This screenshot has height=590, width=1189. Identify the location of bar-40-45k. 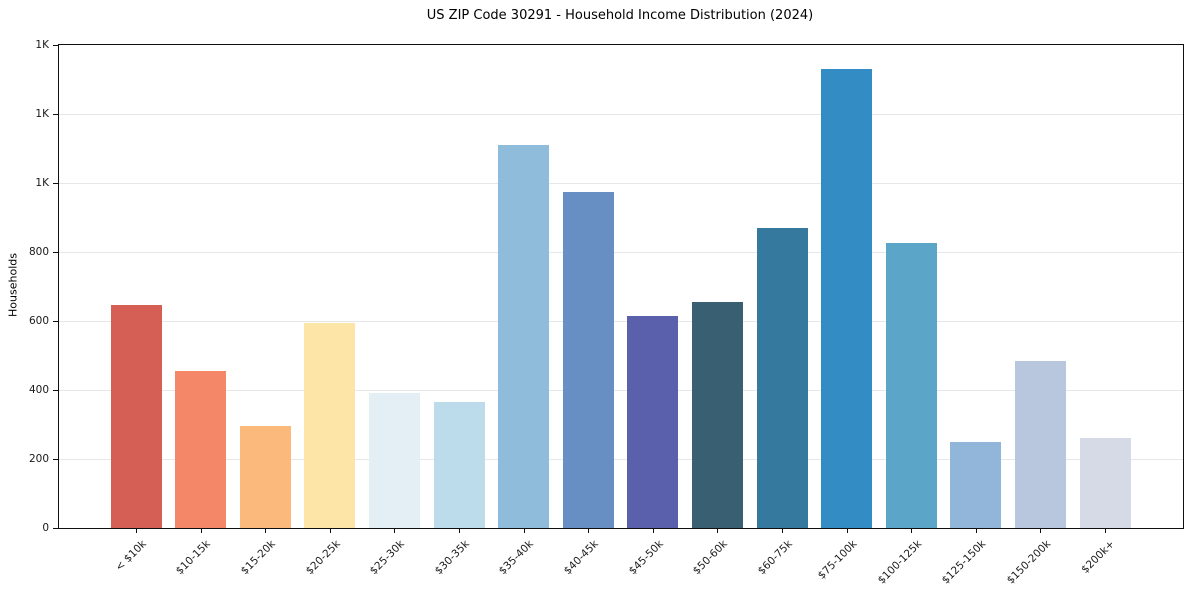
(588, 359).